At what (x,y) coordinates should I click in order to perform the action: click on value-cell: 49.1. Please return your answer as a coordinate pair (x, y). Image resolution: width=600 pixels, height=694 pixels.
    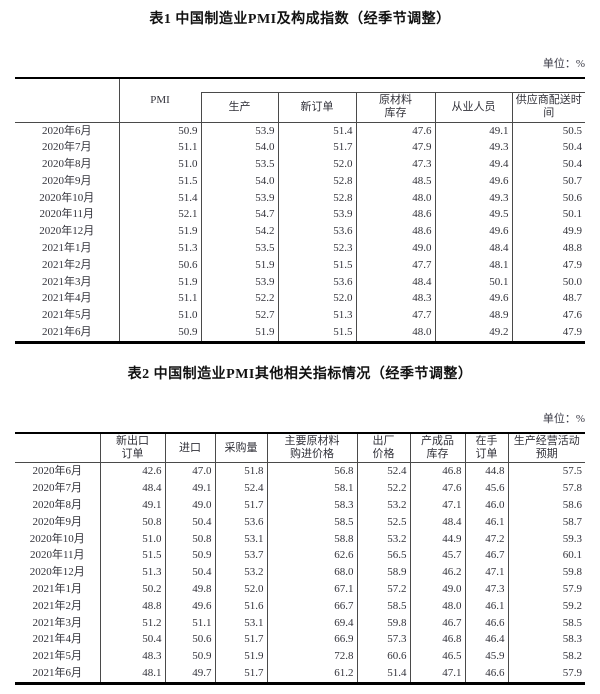
    Looking at the image, I should click on (473, 130).